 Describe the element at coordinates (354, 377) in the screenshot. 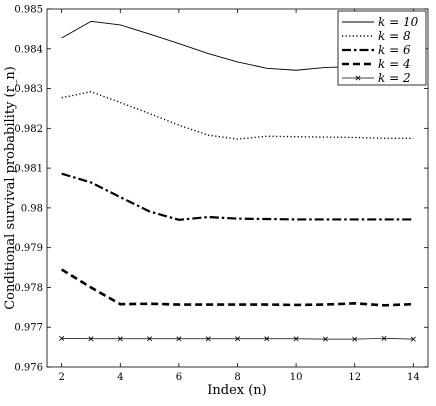

I see `x-tick-label: 12` at that location.